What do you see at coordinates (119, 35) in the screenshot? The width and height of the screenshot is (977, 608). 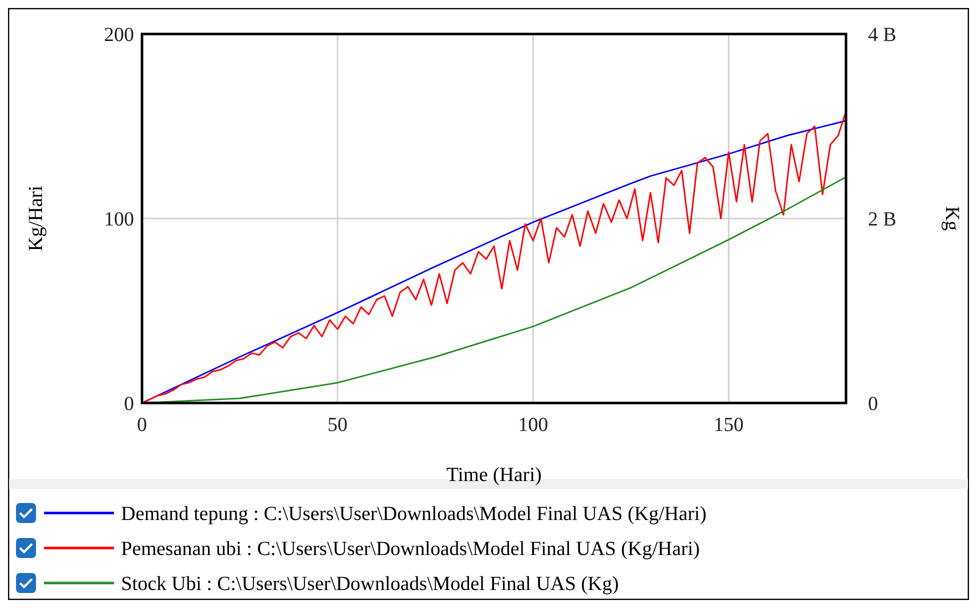 I see `y-tick-label: 200` at bounding box center [119, 35].